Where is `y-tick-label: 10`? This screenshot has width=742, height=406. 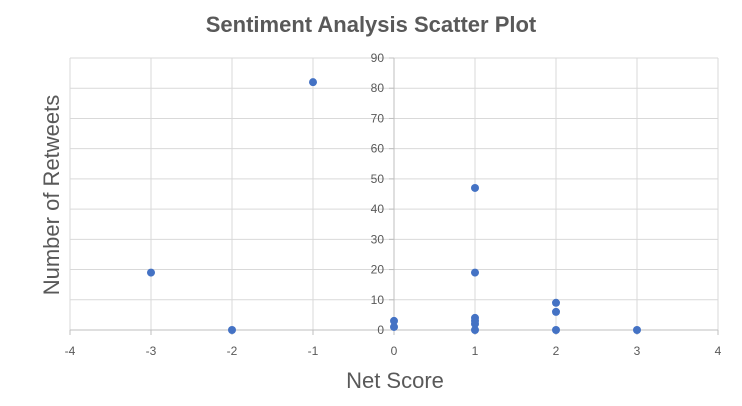
y-tick-label: 10 is located at coordinates (378, 300).